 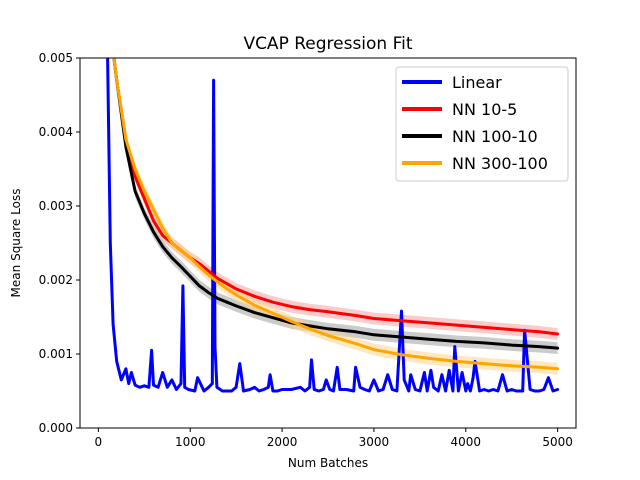 I want to click on x-axis-label: Num Batches, so click(x=328, y=463).